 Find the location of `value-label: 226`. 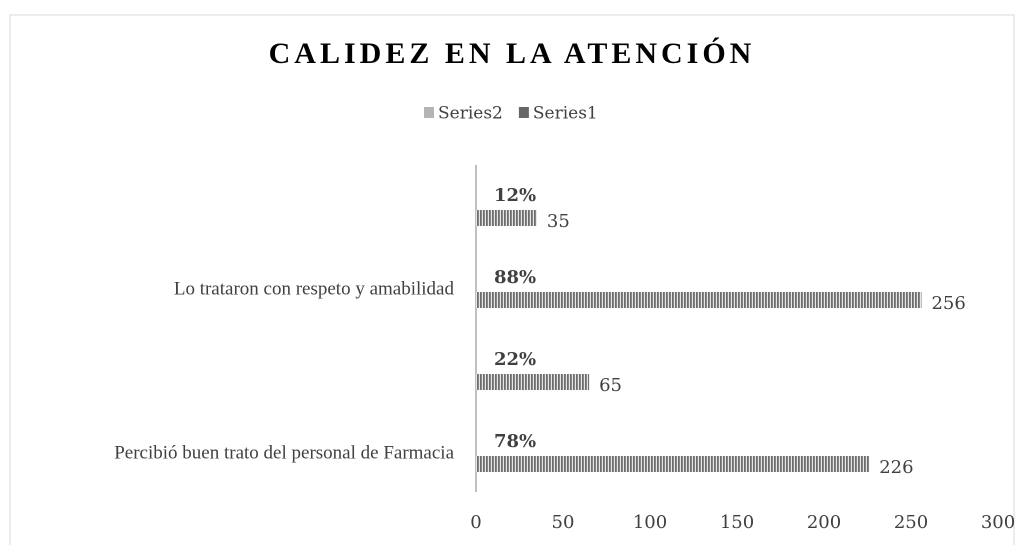

value-label: 226 is located at coordinates (896, 467).